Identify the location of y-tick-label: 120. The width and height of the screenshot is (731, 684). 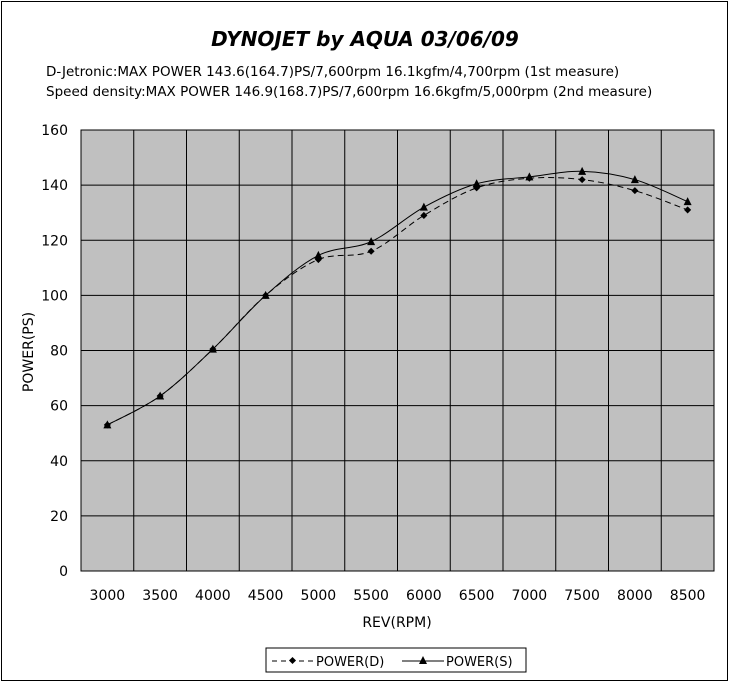
(54, 241).